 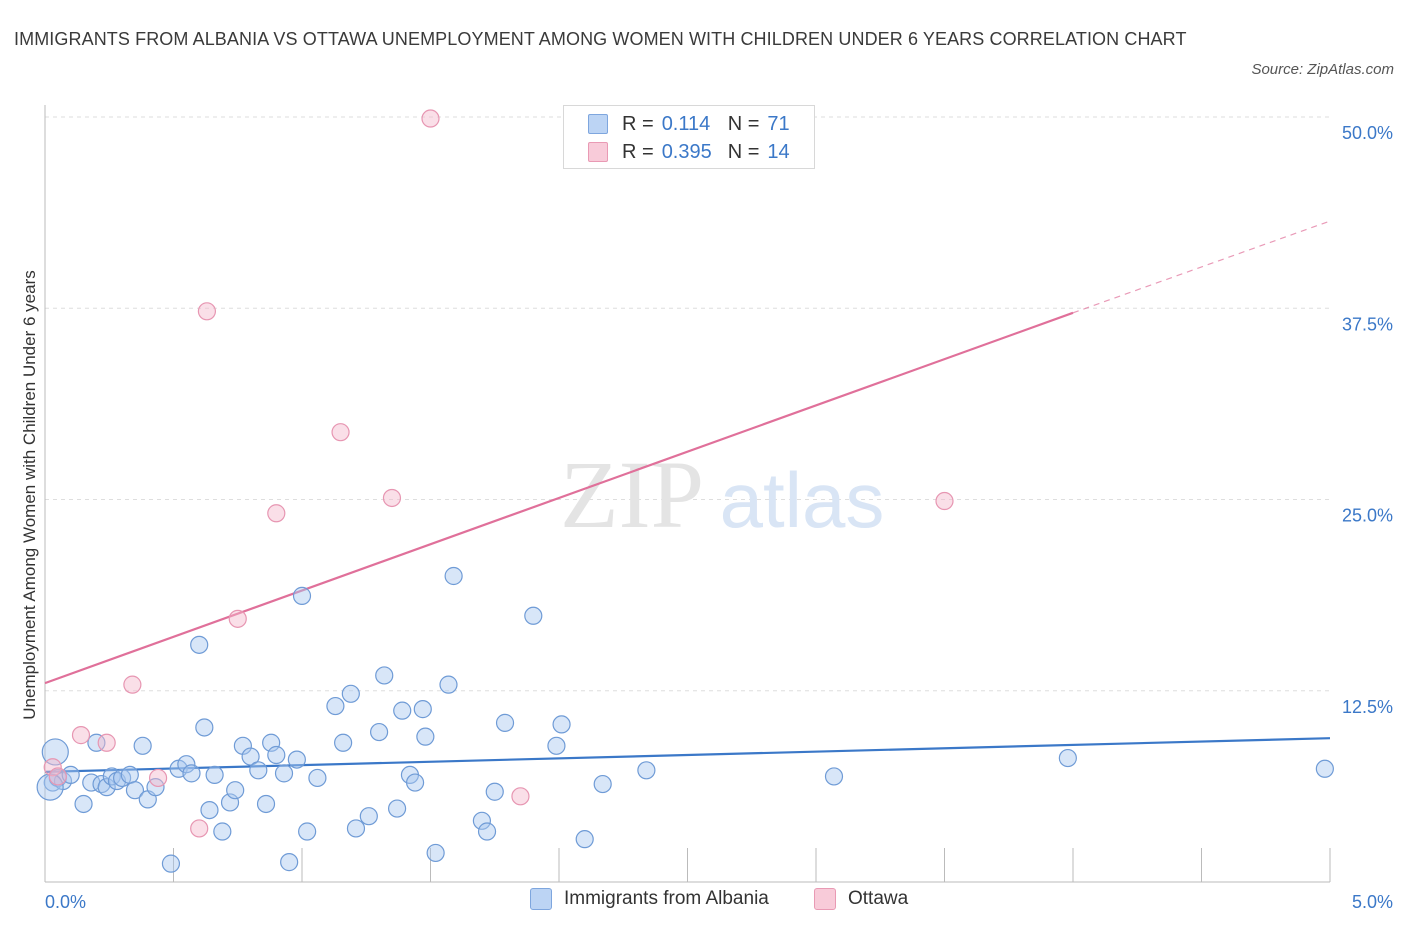 I want to click on r-value: 0.114, so click(x=686, y=123).